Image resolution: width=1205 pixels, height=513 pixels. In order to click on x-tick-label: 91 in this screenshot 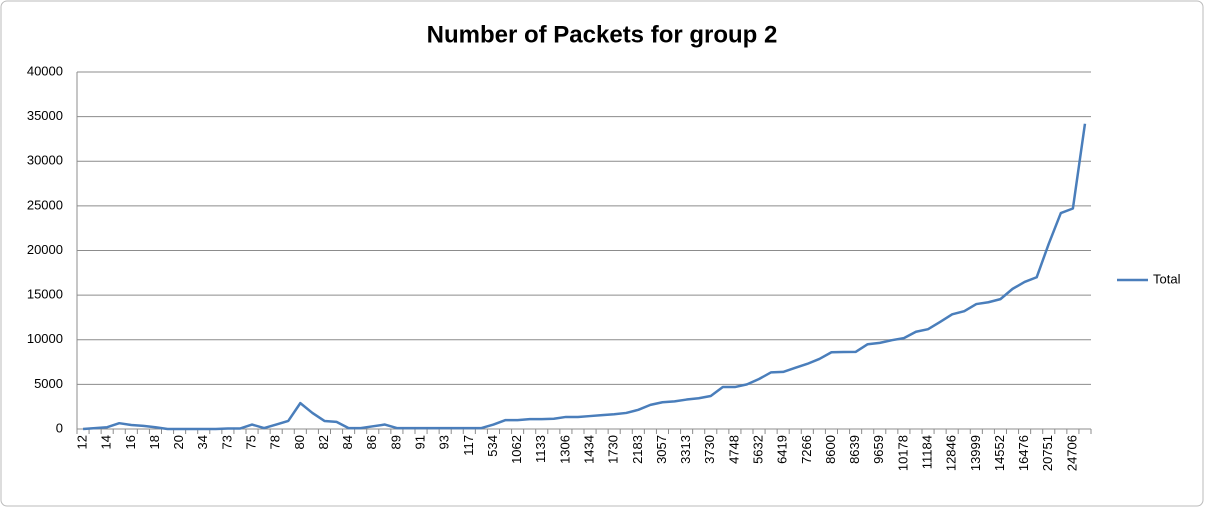, I will do `click(419, 442)`.